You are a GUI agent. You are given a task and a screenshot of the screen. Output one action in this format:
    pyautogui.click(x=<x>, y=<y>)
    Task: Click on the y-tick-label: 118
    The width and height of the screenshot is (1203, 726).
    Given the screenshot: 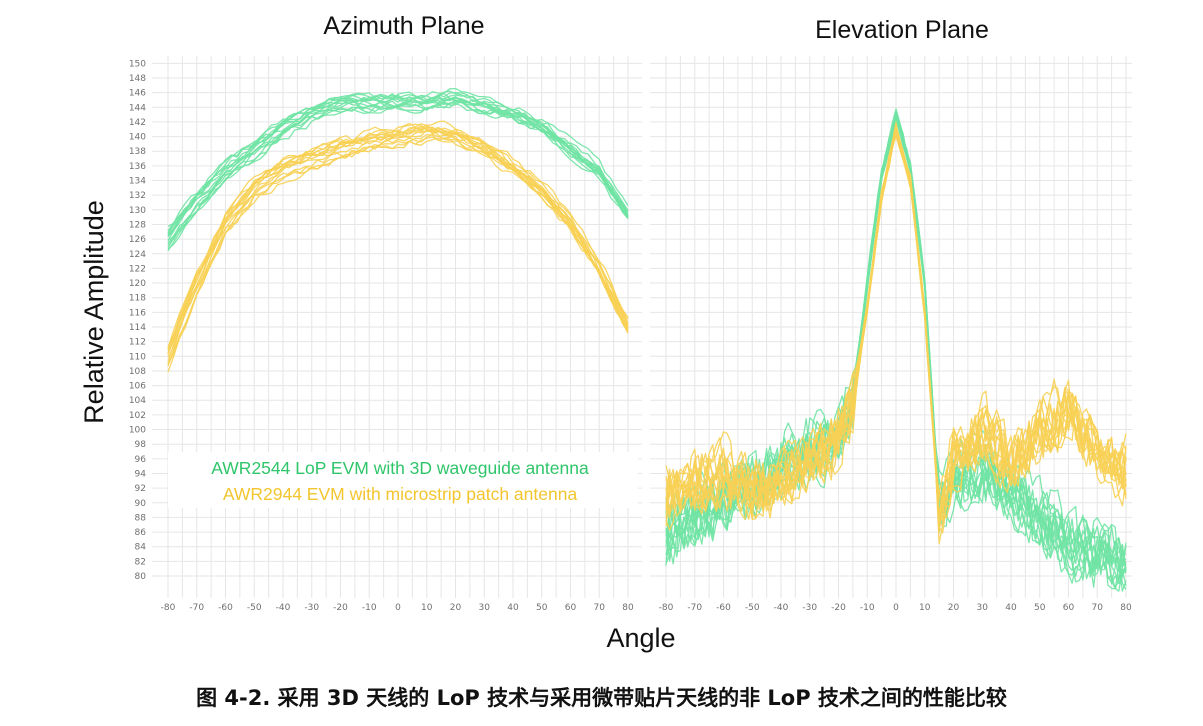 What is the action you would take?
    pyautogui.click(x=137, y=299)
    